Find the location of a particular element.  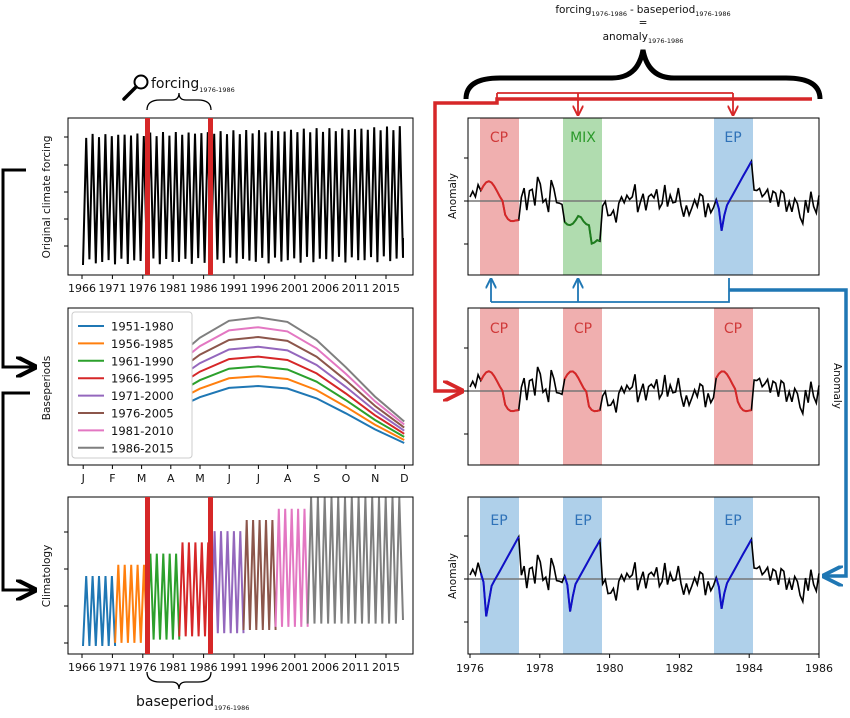

legend-label: 1966-1995 is located at coordinates (142, 379).